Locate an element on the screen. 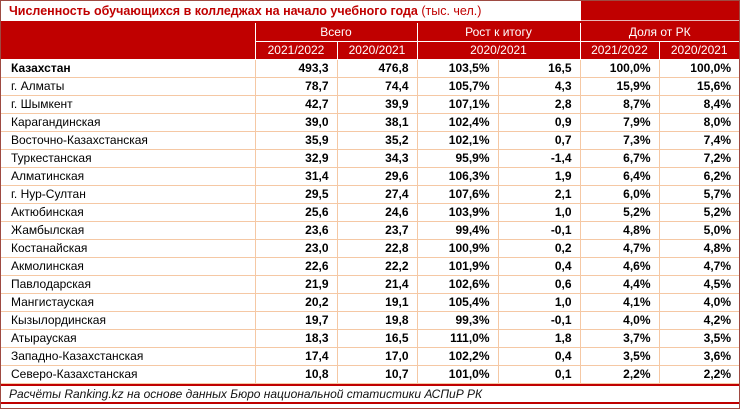  value-cell: 2,8 is located at coordinates (539, 104).